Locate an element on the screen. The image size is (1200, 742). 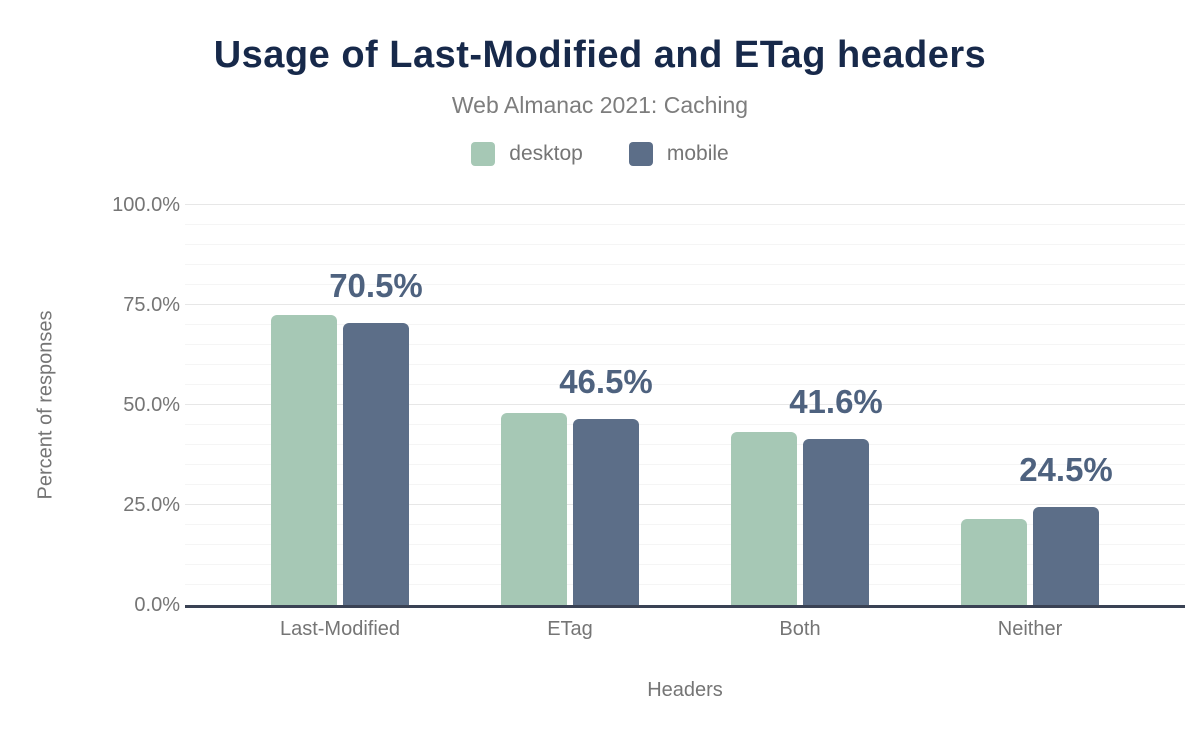
legend-label-mobile: mobile is located at coordinates (697, 153).